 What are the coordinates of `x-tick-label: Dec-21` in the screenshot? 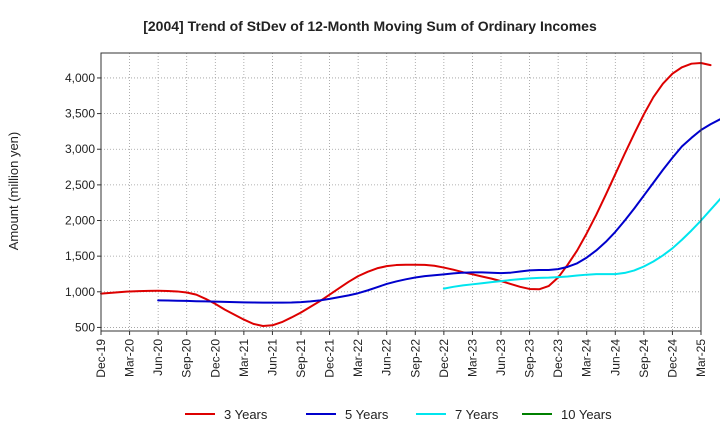 It's located at (330, 358).